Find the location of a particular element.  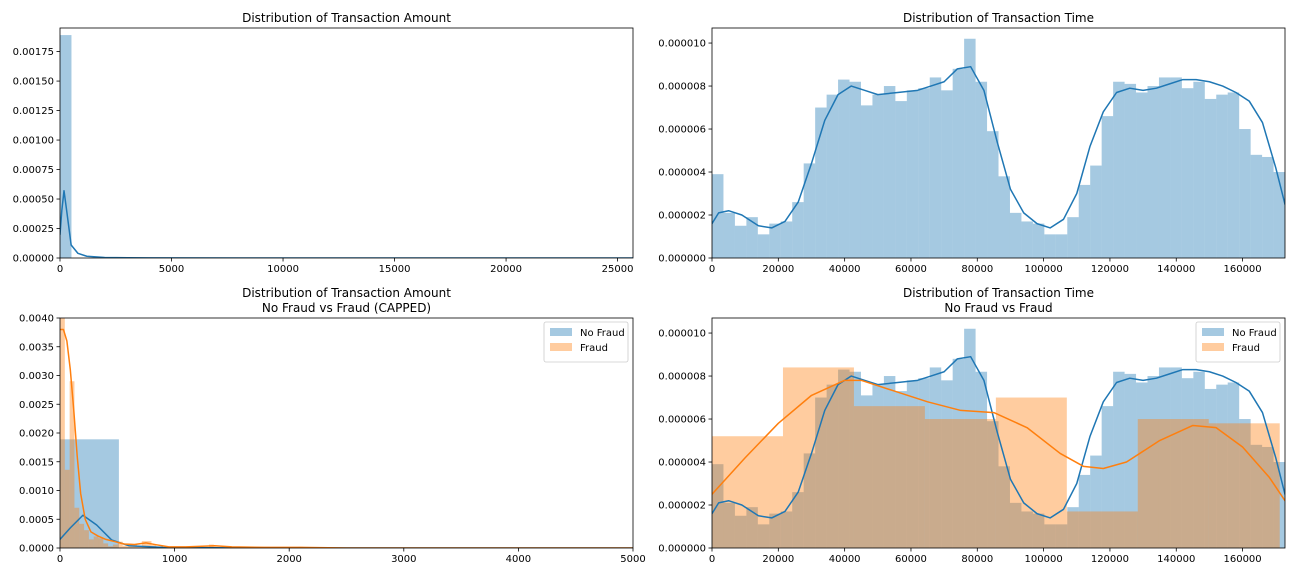

x-tick-label: 25000 is located at coordinates (618, 269).